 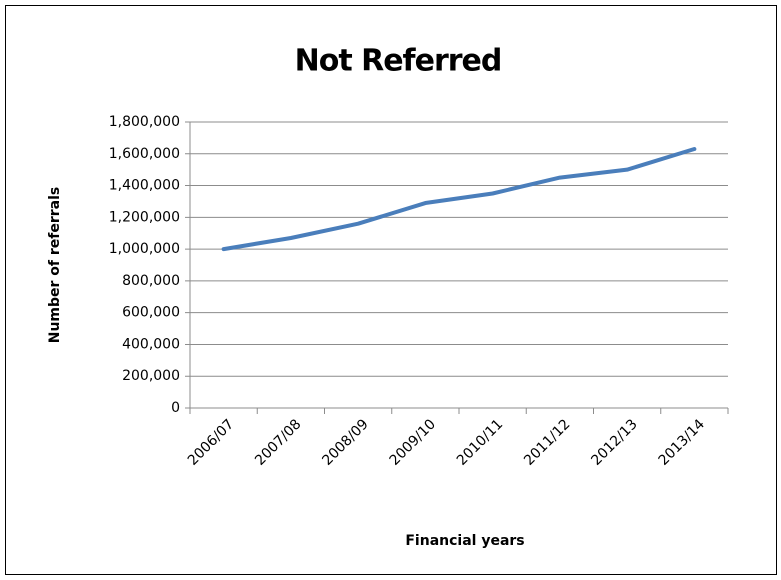 I want to click on y-tick-label: 1,200,000, so click(x=144, y=217).